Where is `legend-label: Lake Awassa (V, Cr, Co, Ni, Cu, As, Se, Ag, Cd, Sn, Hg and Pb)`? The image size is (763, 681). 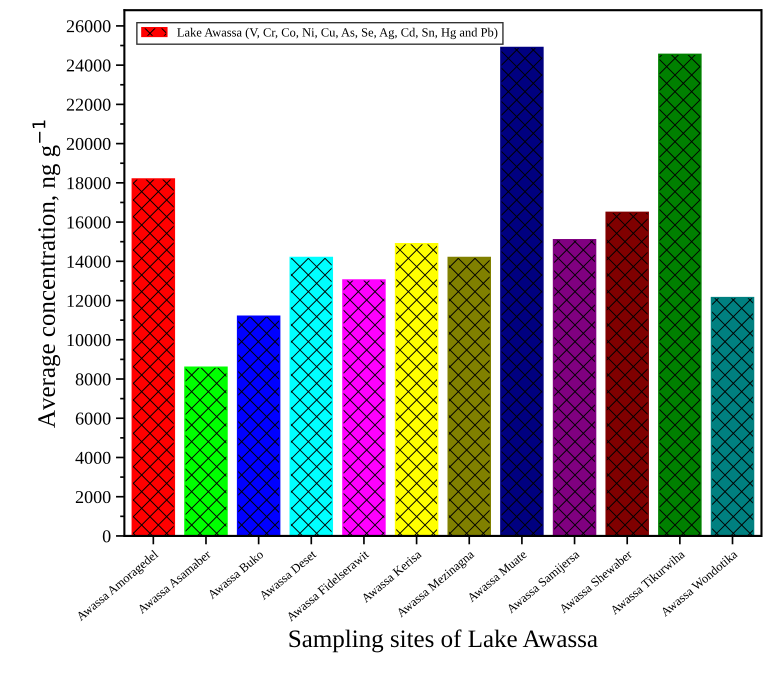 legend-label: Lake Awassa (V, Cr, Co, Ni, Cu, As, Se, Ag, Cd, Sn, Hg and Pb) is located at coordinates (337, 34).